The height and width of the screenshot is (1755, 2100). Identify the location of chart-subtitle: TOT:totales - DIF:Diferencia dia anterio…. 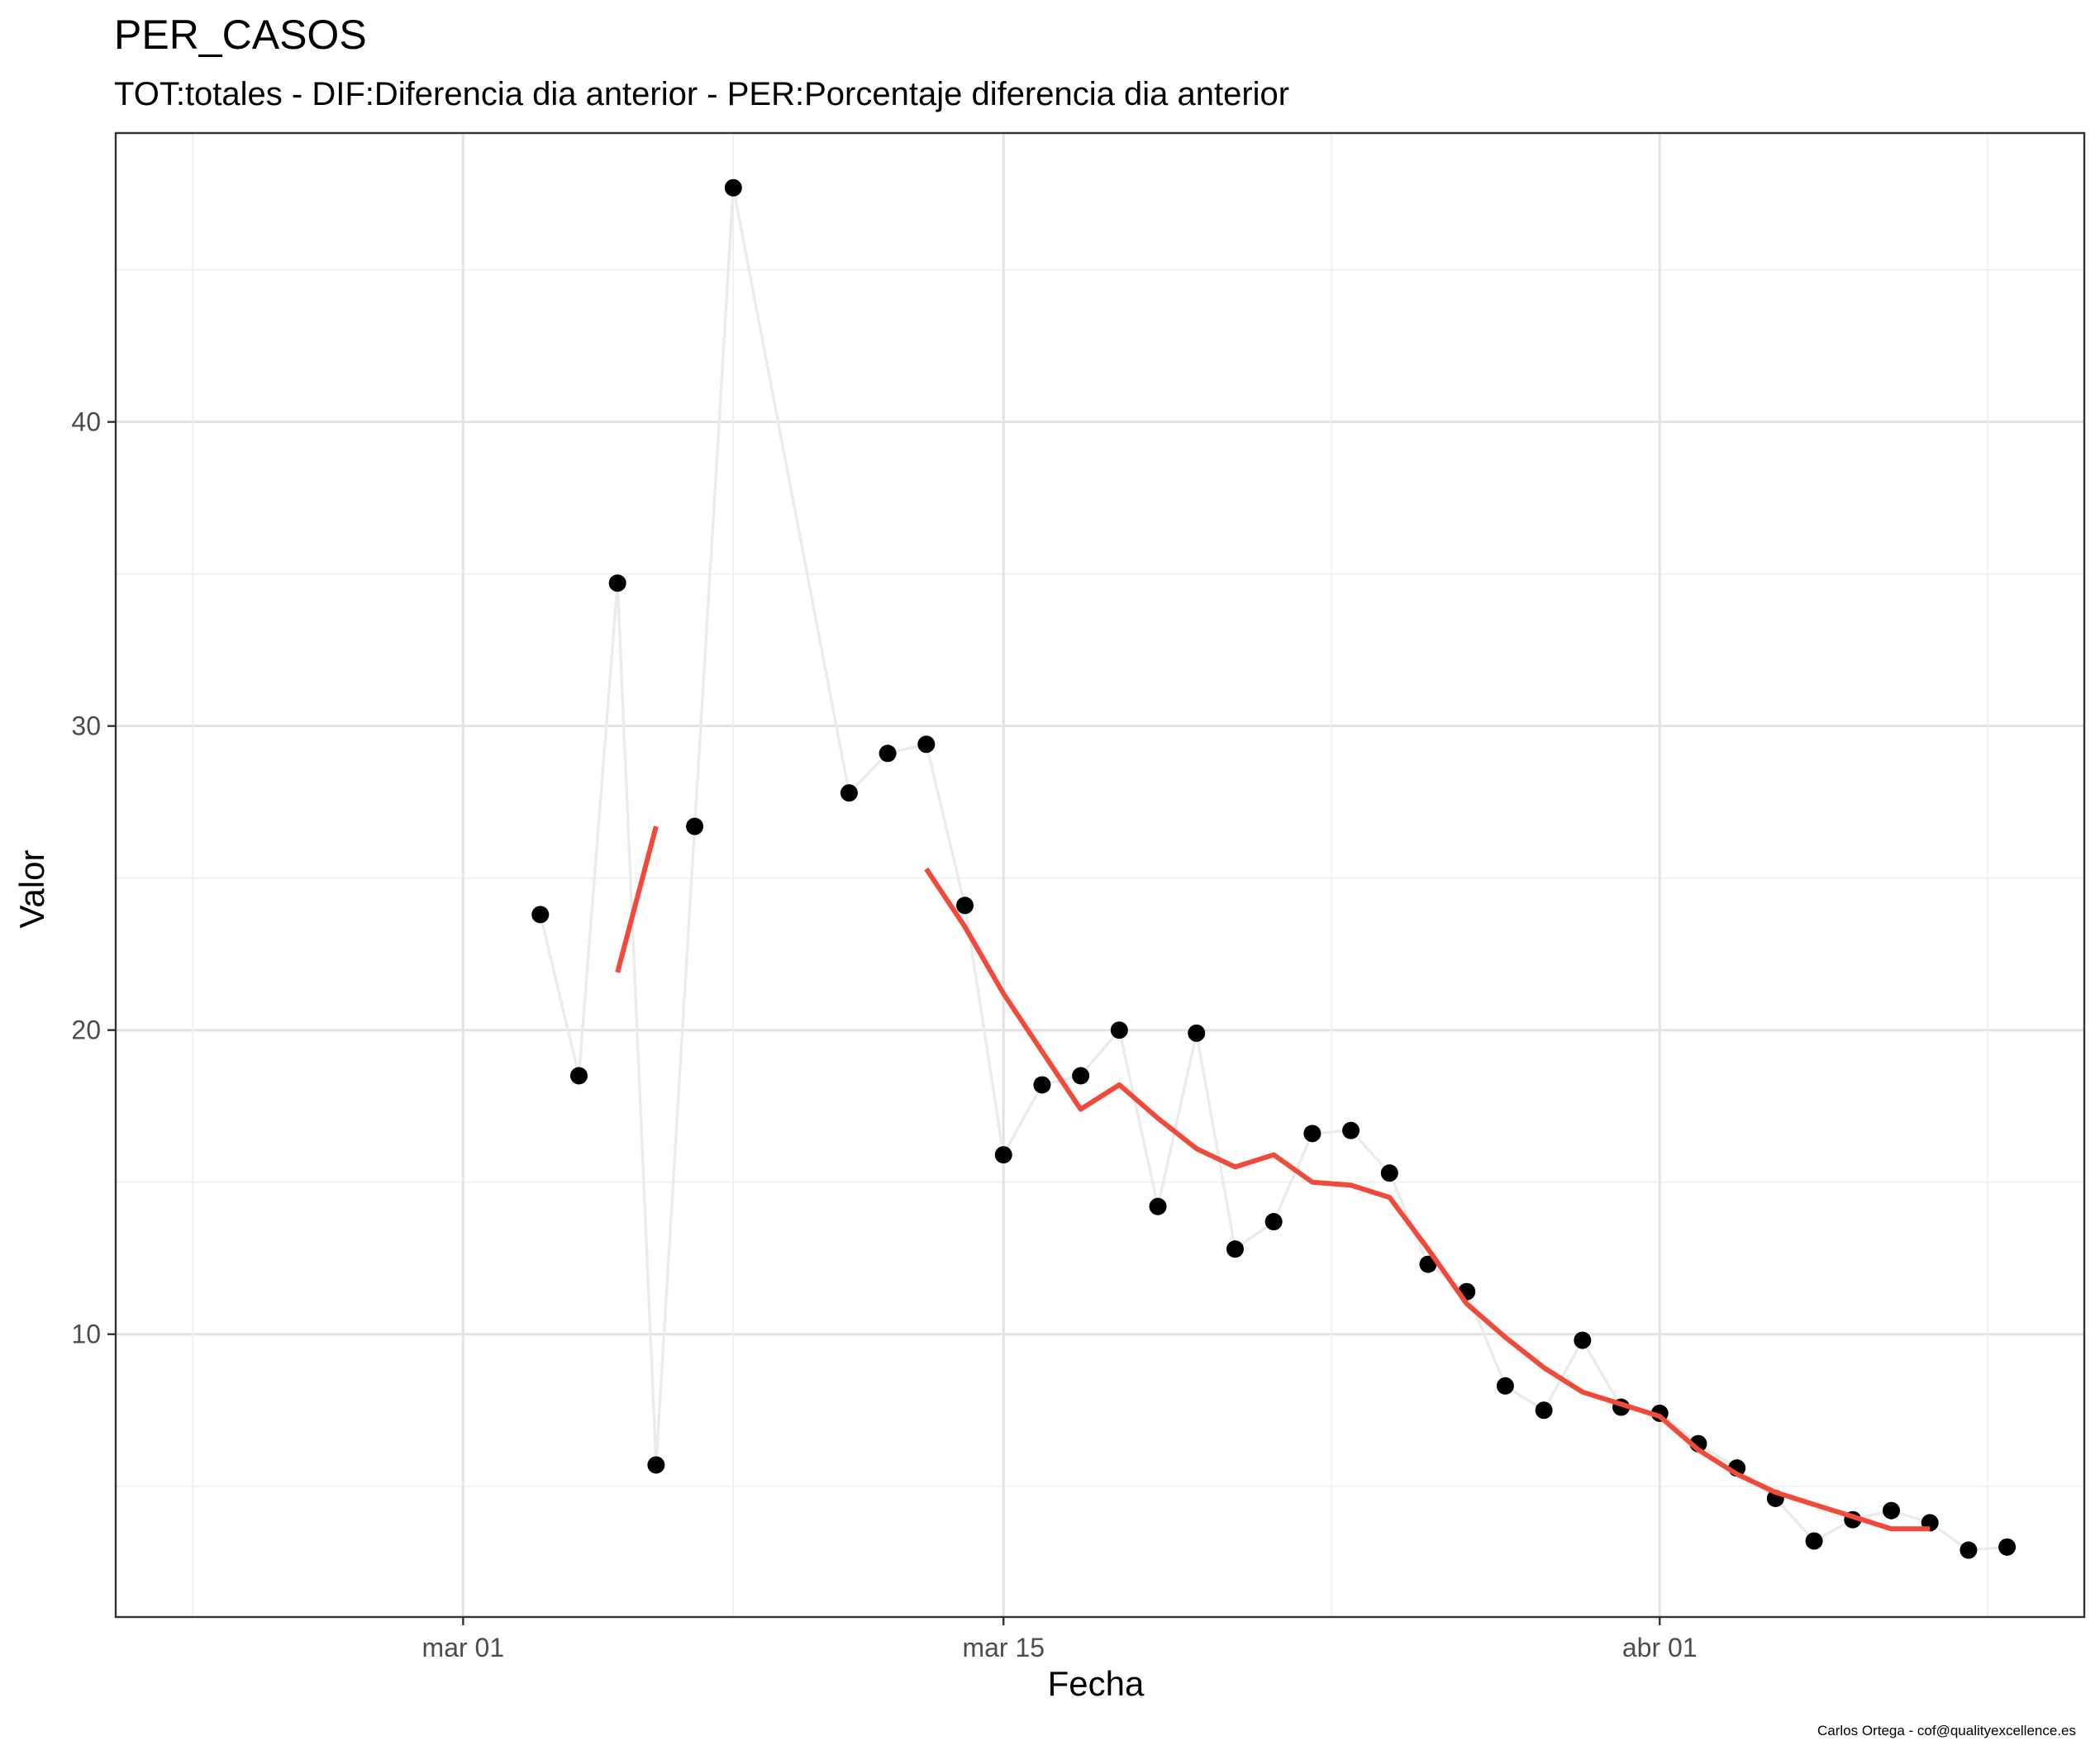
(701, 94).